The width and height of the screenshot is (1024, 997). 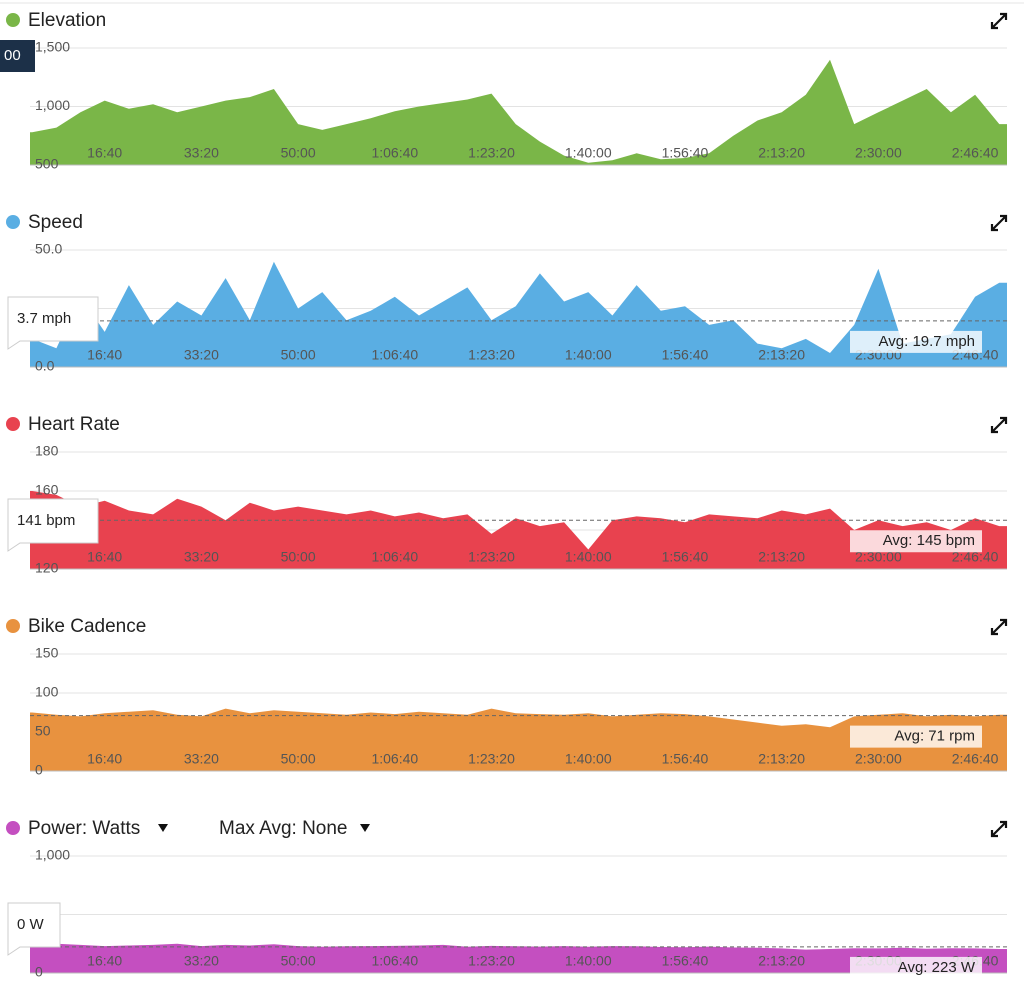 I want to click on y-tick-label: 180, so click(x=47, y=451).